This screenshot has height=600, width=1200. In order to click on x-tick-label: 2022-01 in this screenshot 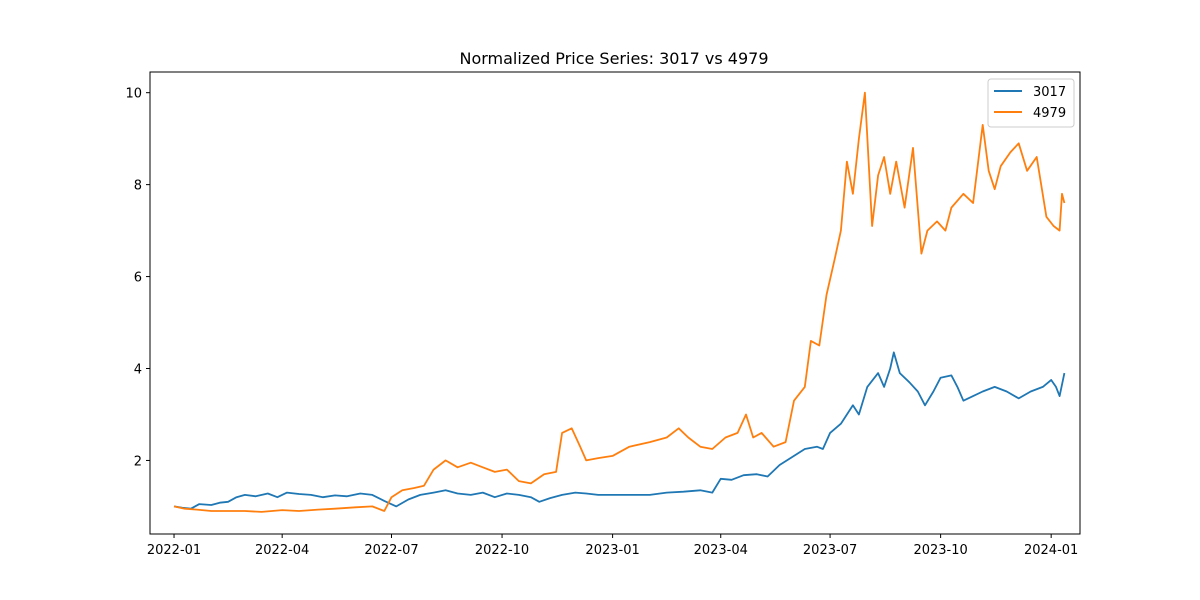, I will do `click(174, 550)`.